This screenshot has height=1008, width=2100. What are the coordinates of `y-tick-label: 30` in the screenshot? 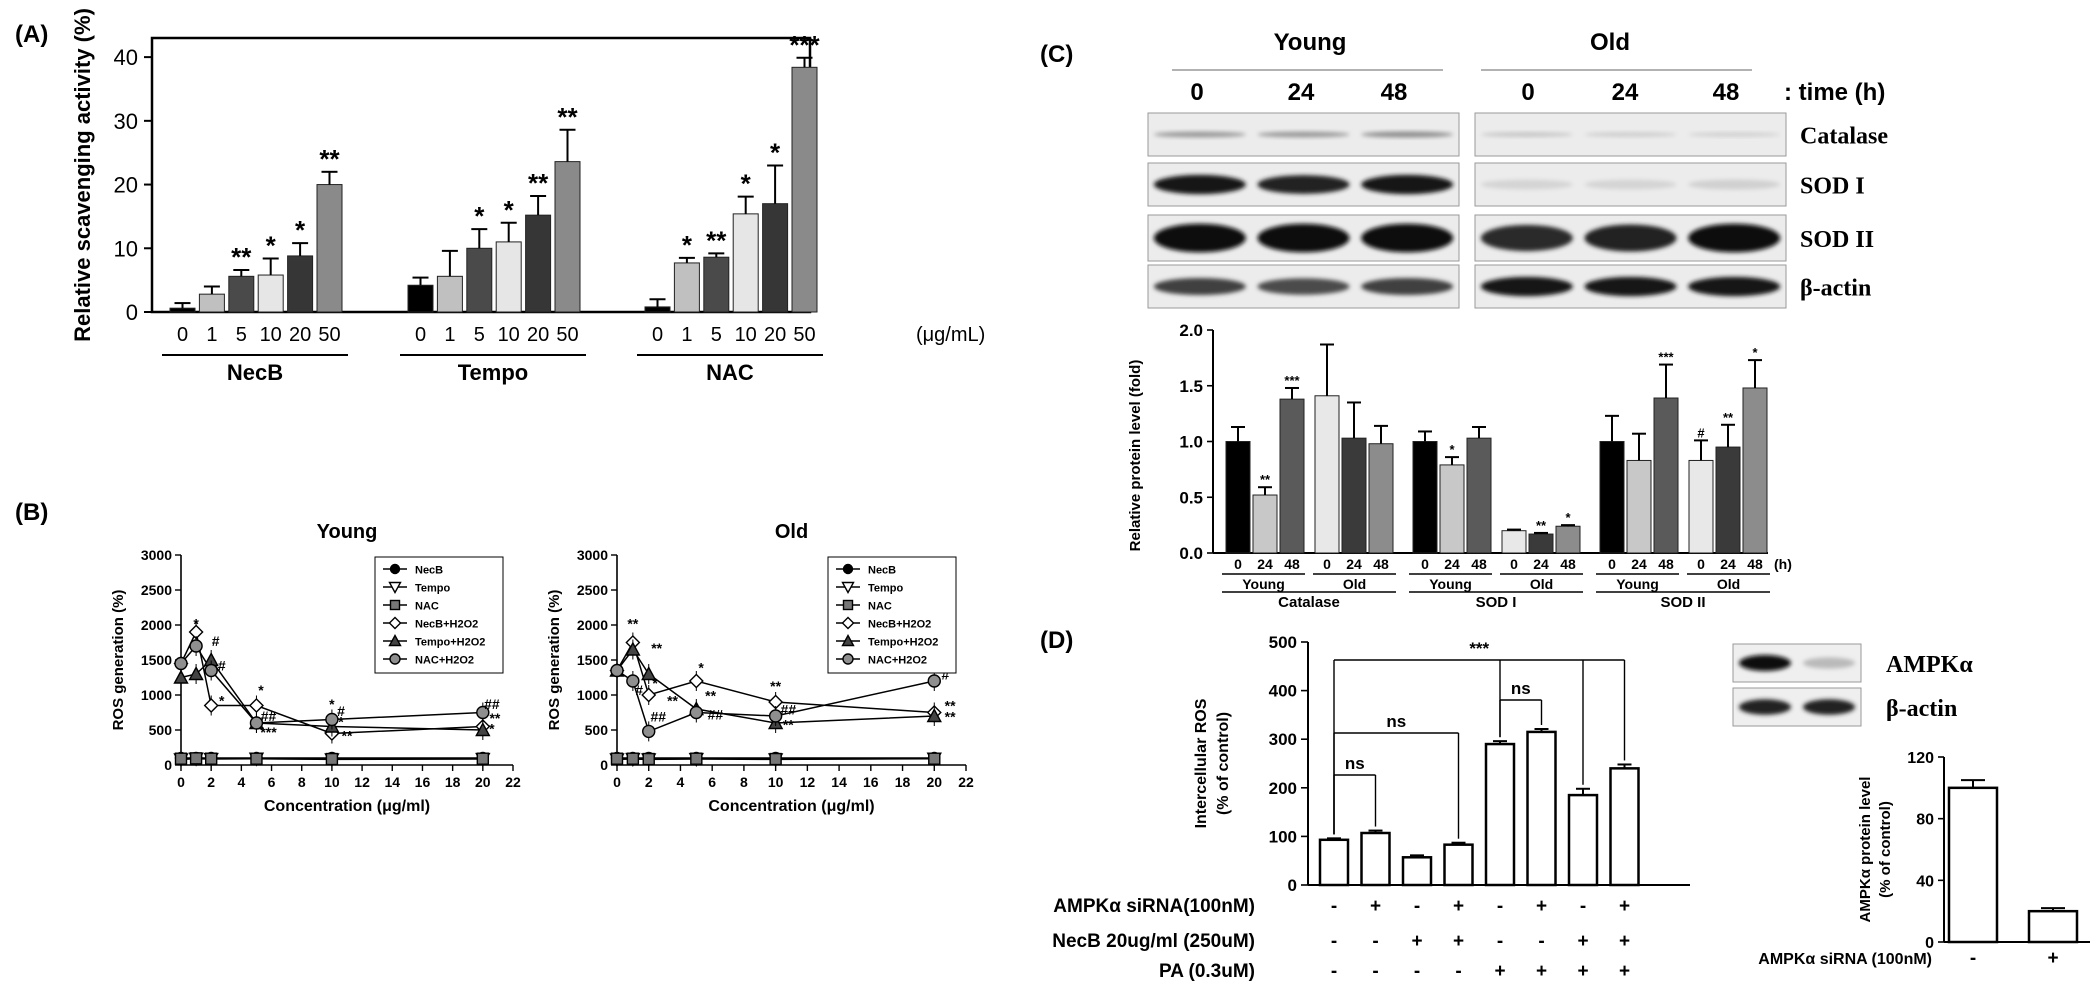 It's located at (126, 121).